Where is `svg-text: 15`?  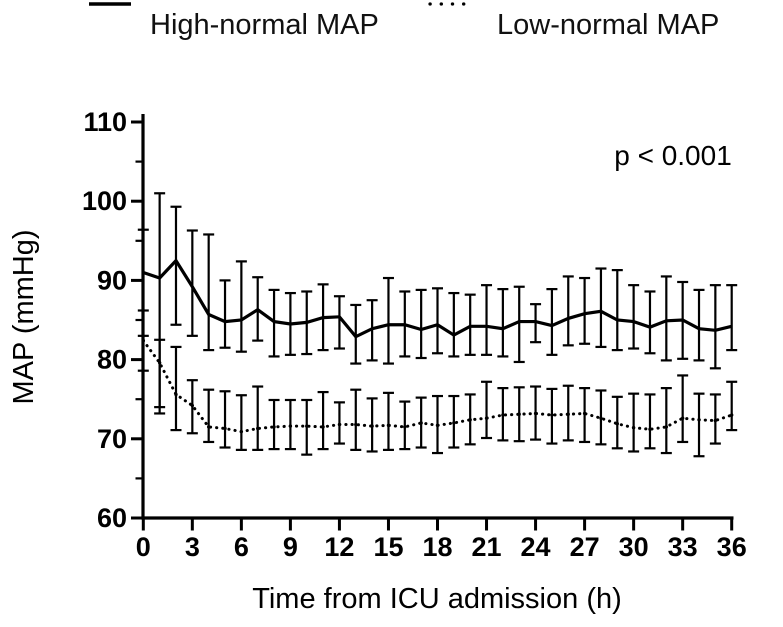 svg-text: 15 is located at coordinates (388, 547).